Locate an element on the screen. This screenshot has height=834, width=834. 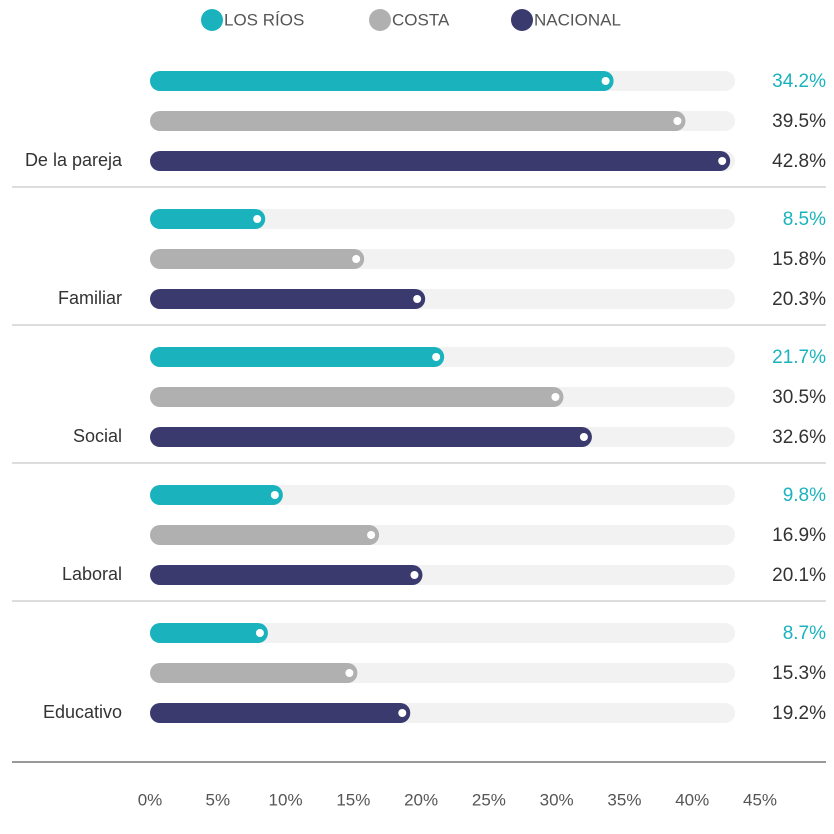
x-tick-label: 45% is located at coordinates (760, 799).